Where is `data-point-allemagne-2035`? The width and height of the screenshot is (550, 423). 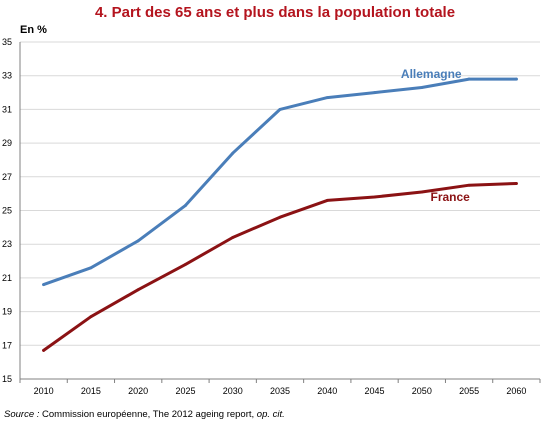
data-point-allemagne-2035 is located at coordinates (280, 109).